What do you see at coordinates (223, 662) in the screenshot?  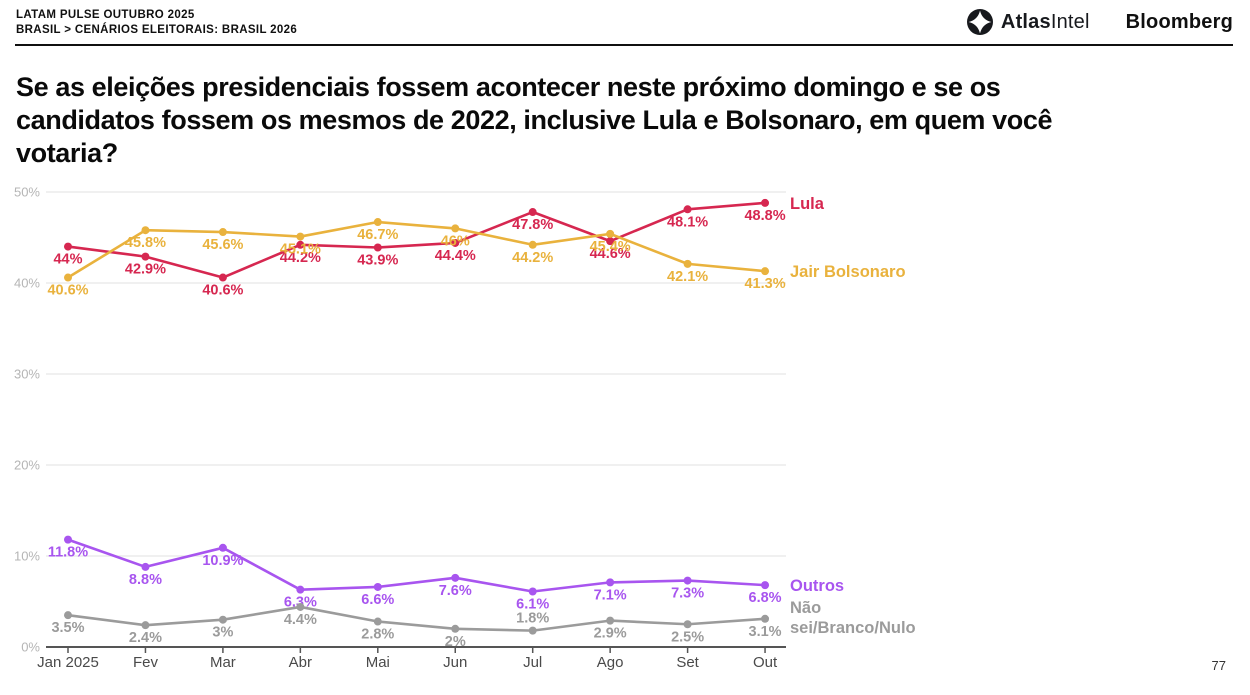 I see `x-tick-label-mar: Mar` at bounding box center [223, 662].